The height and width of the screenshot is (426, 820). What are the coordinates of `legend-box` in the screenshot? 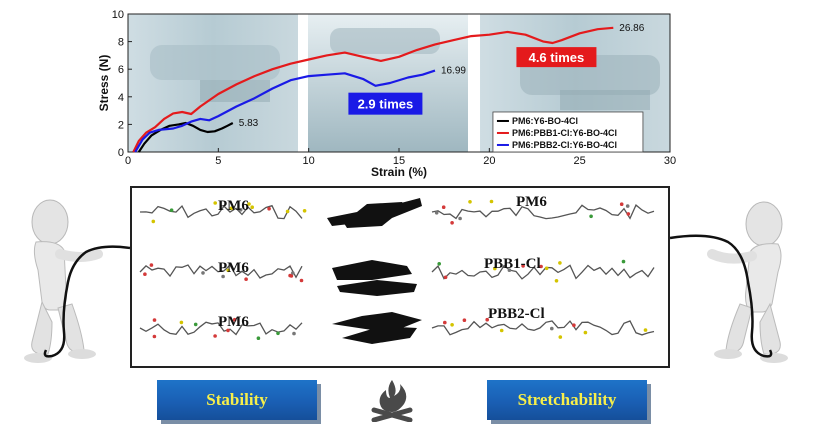 It's located at (568, 132).